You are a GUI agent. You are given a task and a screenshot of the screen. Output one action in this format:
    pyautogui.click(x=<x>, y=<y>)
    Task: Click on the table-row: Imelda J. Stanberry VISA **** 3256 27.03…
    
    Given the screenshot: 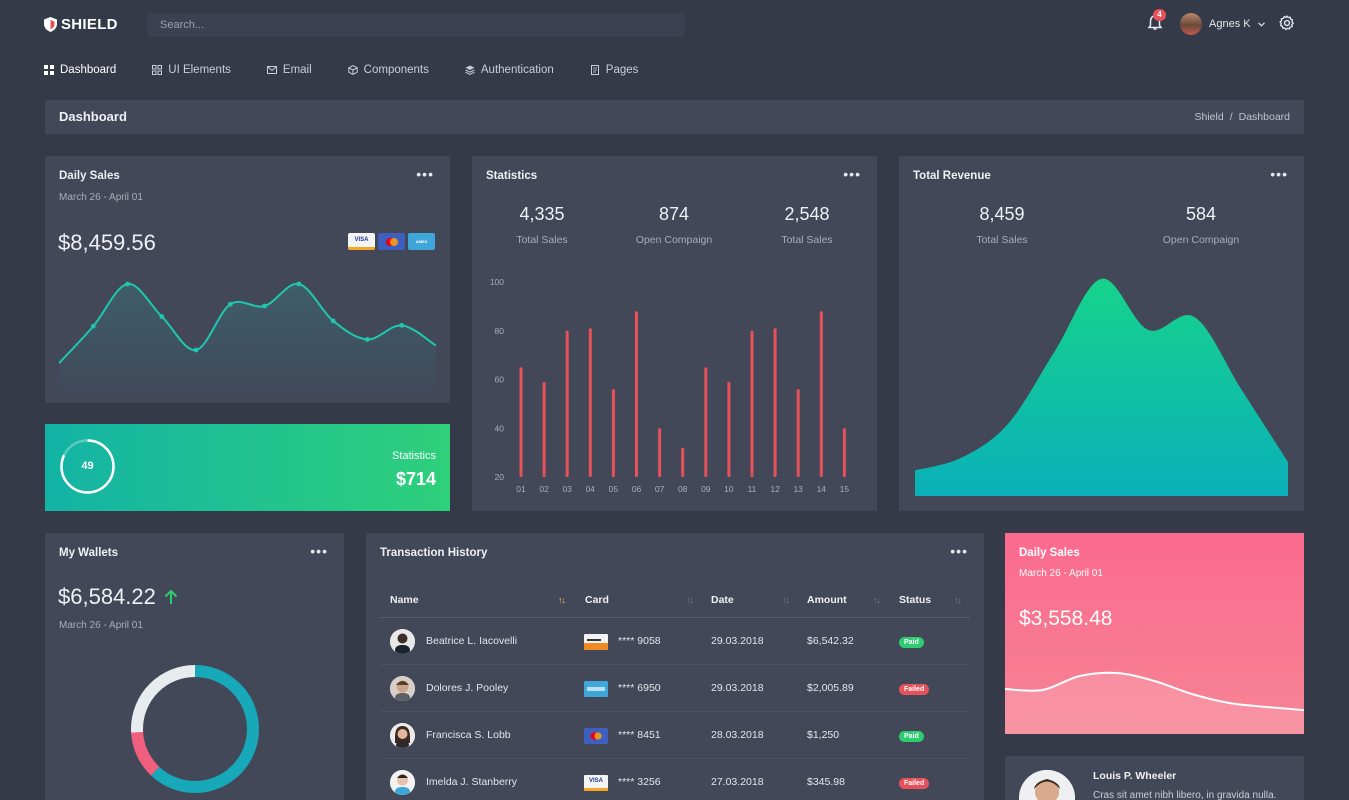 What is the action you would take?
    pyautogui.click(x=675, y=779)
    